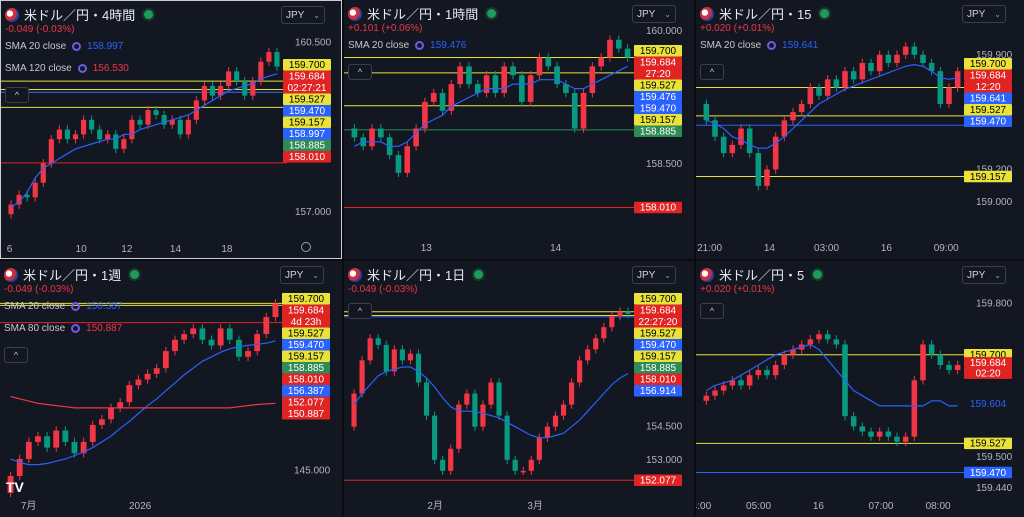  What do you see at coordinates (988, 404) in the screenshot?
I see `price-tag: 159.604` at bounding box center [988, 404].